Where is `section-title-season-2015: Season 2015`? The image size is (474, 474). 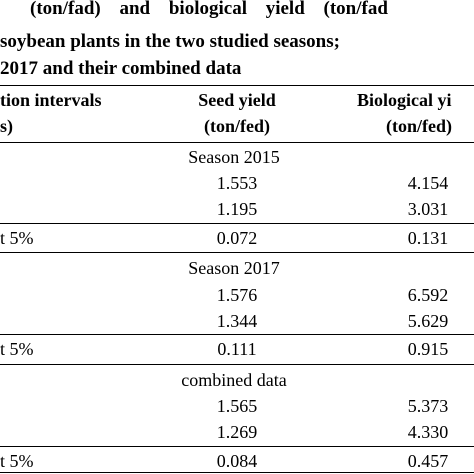
section-title-season-2015: Season 2015 is located at coordinates (234, 157).